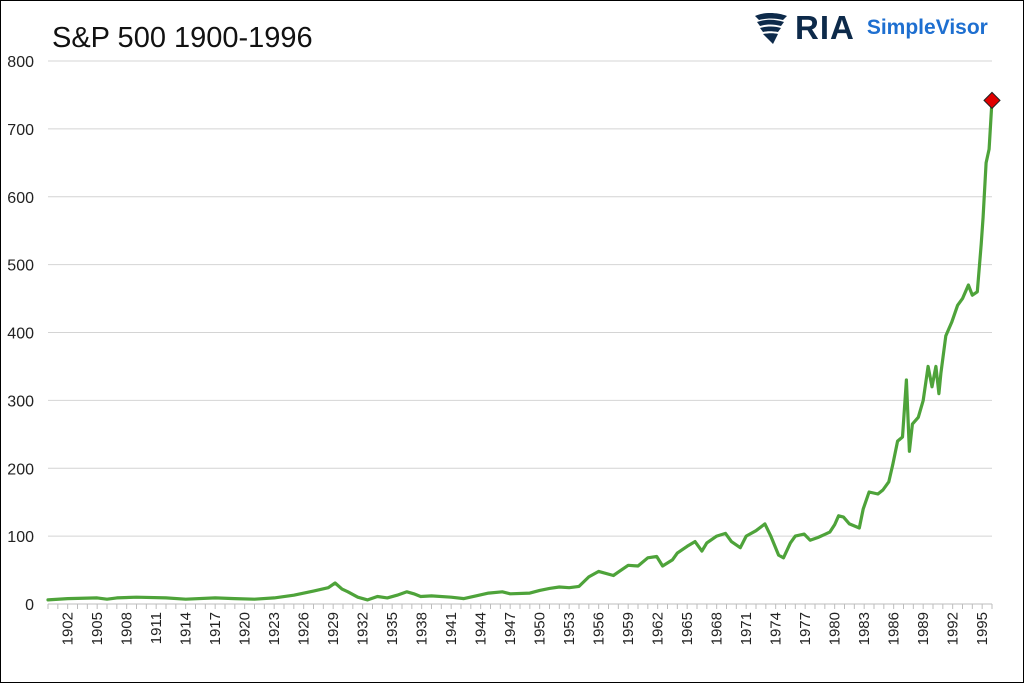  I want to click on x-tick-label: 1989, so click(923, 628).